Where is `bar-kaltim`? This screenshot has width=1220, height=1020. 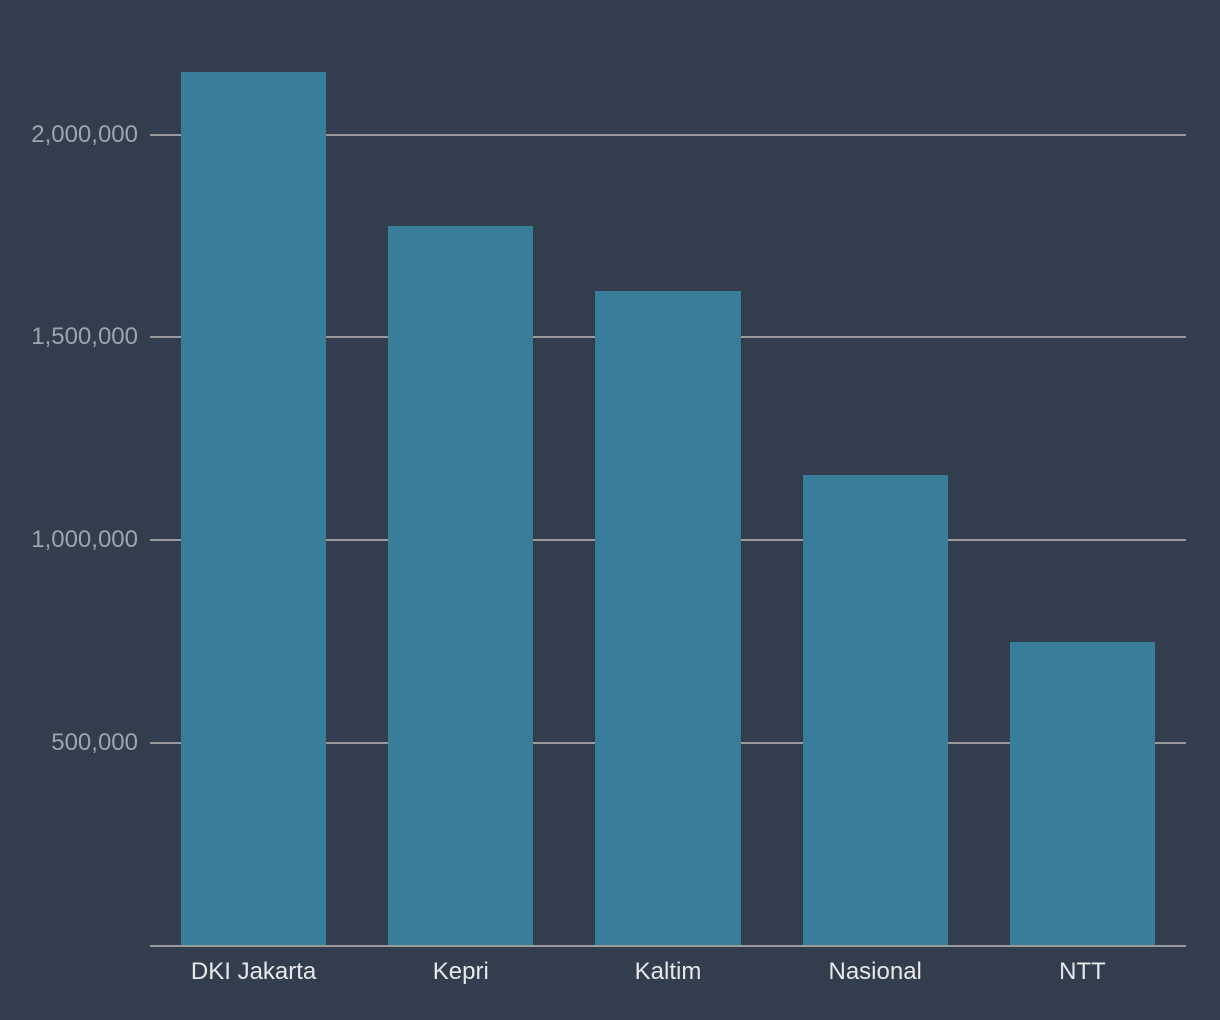
bar-kaltim is located at coordinates (668, 618).